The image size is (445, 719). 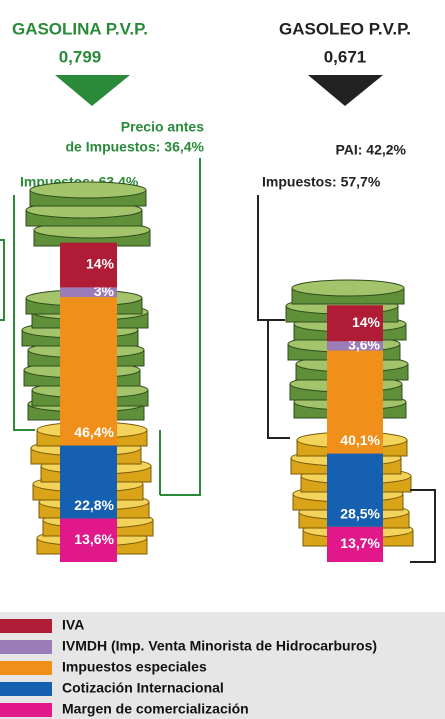 I want to click on legend-label: Margen de comercialización, so click(x=155, y=709).